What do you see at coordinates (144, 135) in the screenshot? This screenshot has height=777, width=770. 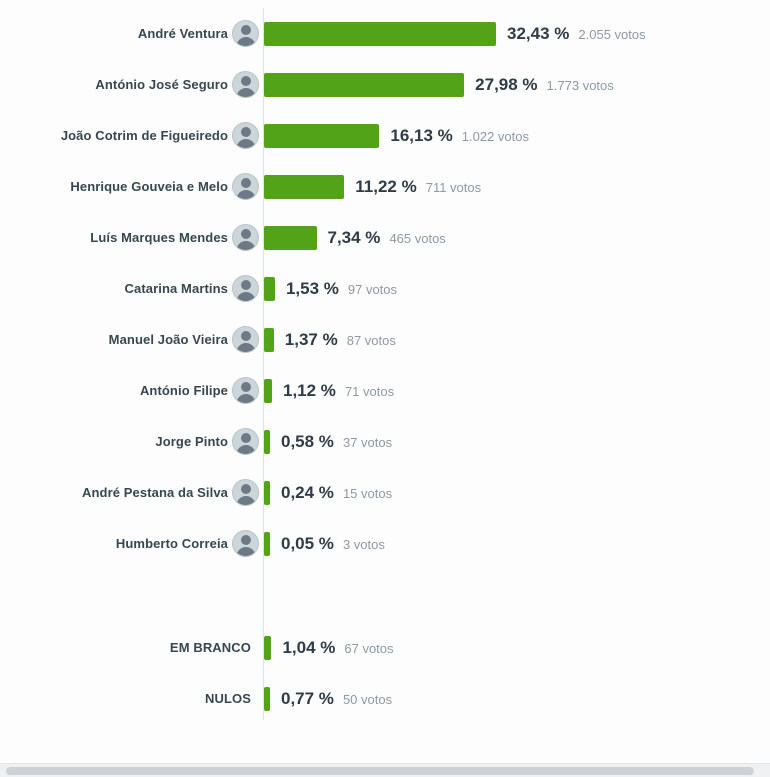 I see `candidate-name: João Cotrim de Figueiredo` at bounding box center [144, 135].